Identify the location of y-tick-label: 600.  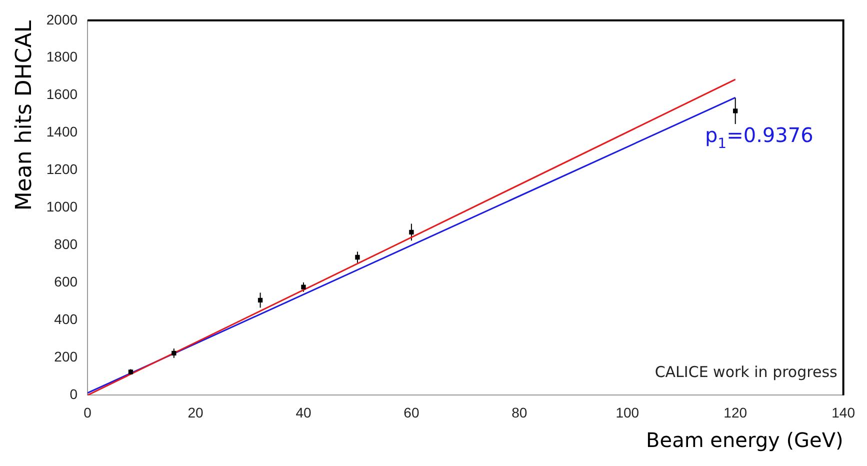
(66, 282).